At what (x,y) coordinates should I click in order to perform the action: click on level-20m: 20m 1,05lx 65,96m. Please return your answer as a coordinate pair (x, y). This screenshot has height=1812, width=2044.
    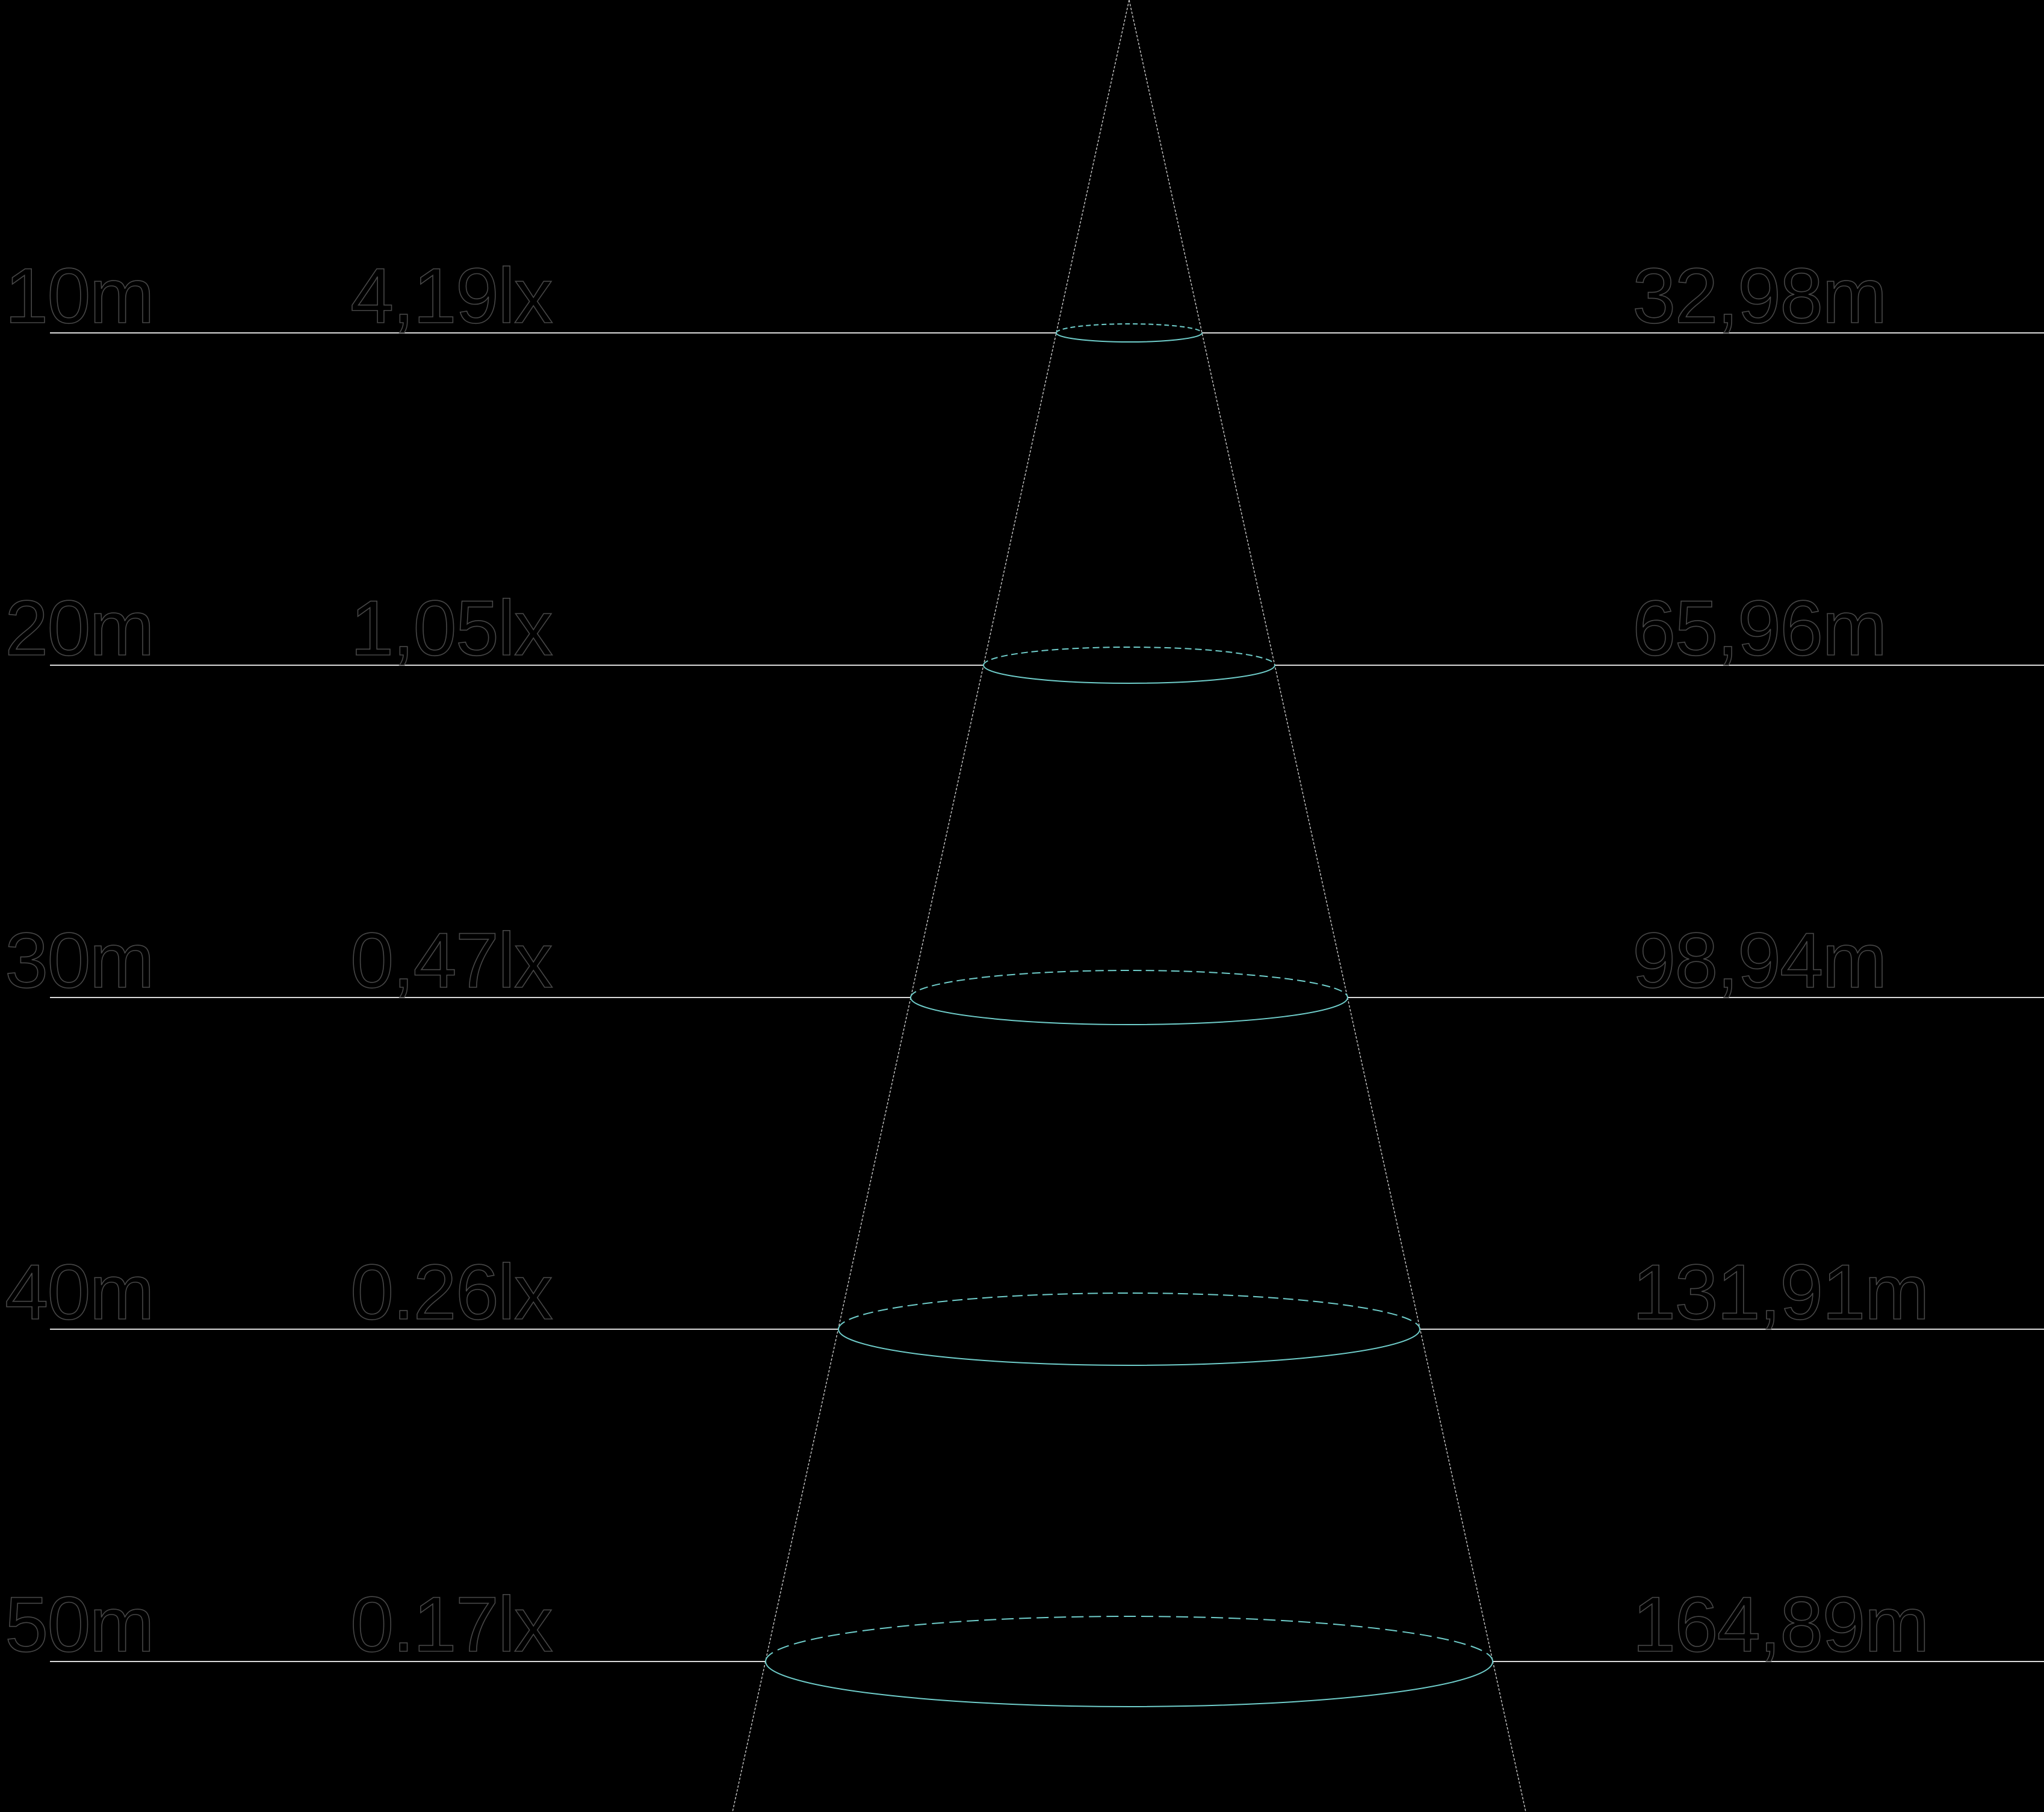
    Looking at the image, I should click on (1024, 633).